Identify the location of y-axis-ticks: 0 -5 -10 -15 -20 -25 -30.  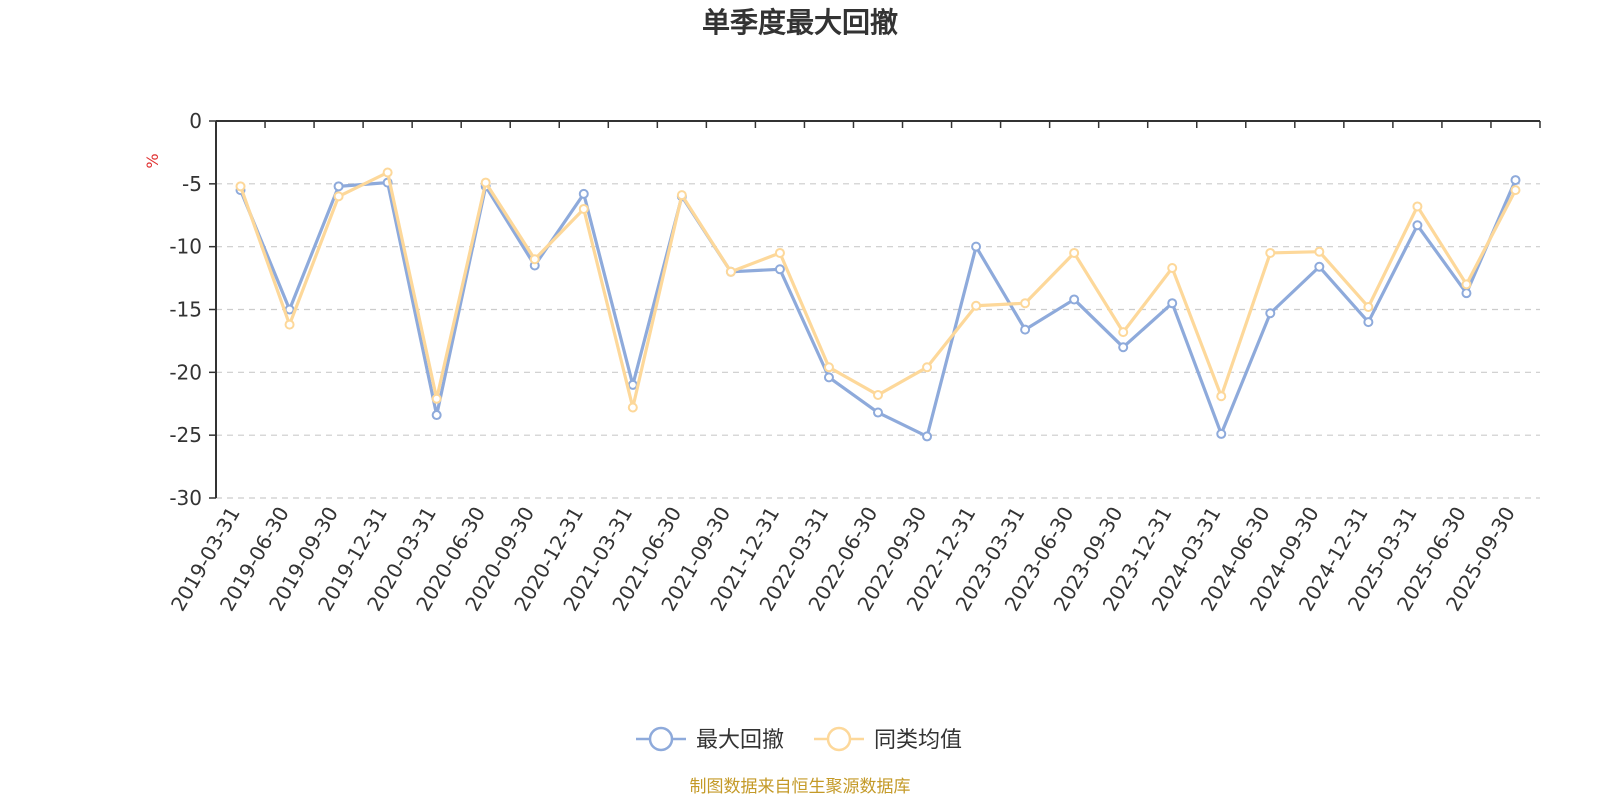
(192, 309).